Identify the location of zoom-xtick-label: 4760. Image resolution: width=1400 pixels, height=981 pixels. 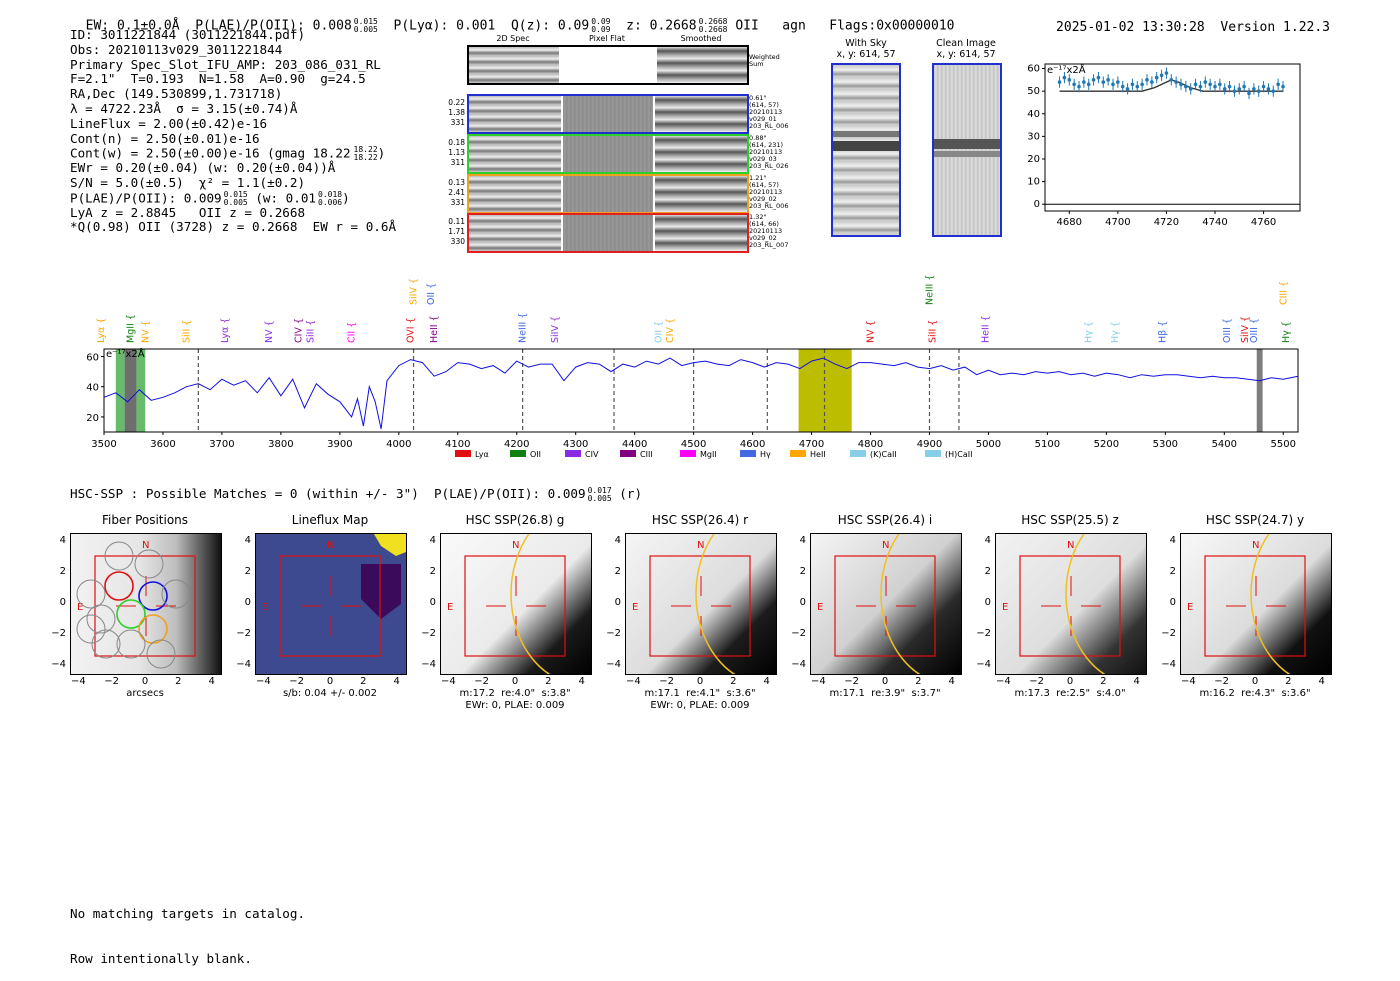
(1263, 222).